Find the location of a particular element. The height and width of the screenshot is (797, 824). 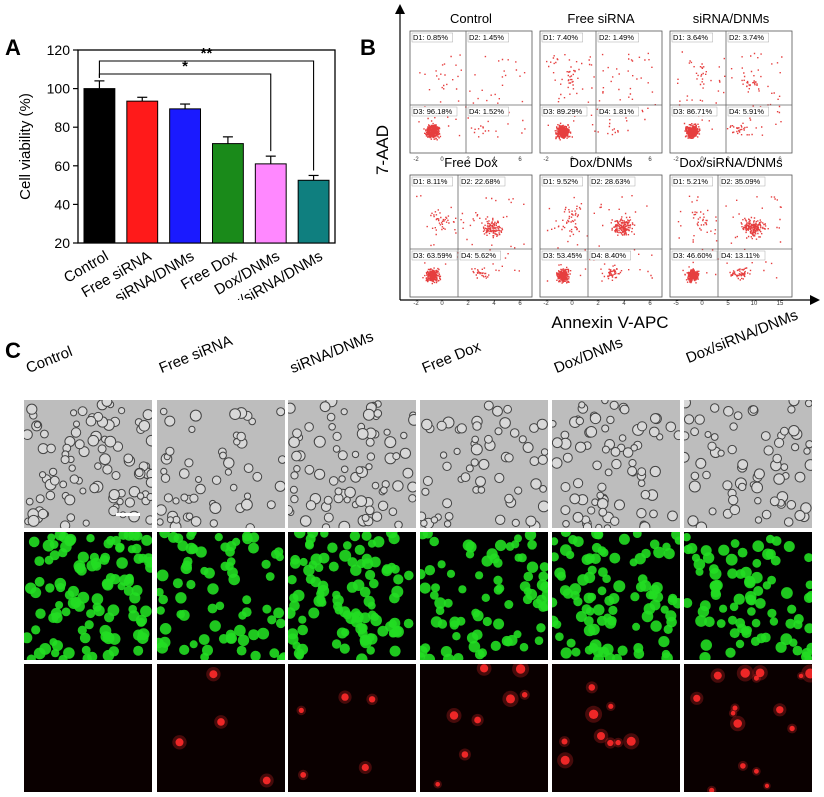

quadrant-label: D3: 63.59% is located at coordinates (433, 255).